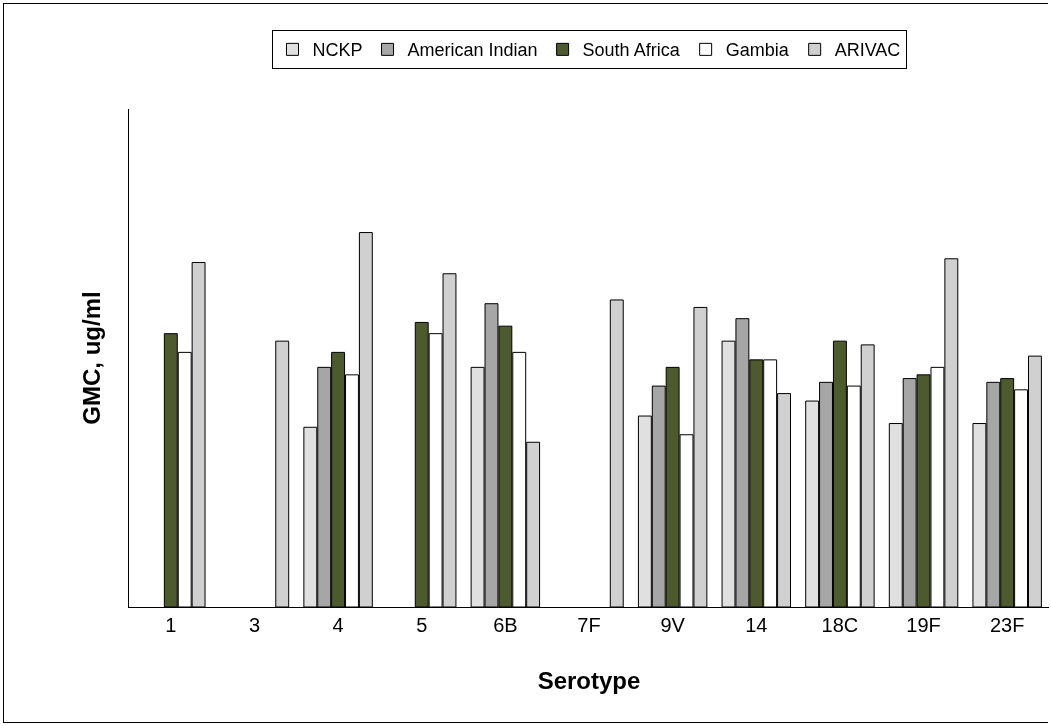 The height and width of the screenshot is (726, 1051). What do you see at coordinates (923, 625) in the screenshot?
I see `x-tick-label: 19F` at bounding box center [923, 625].